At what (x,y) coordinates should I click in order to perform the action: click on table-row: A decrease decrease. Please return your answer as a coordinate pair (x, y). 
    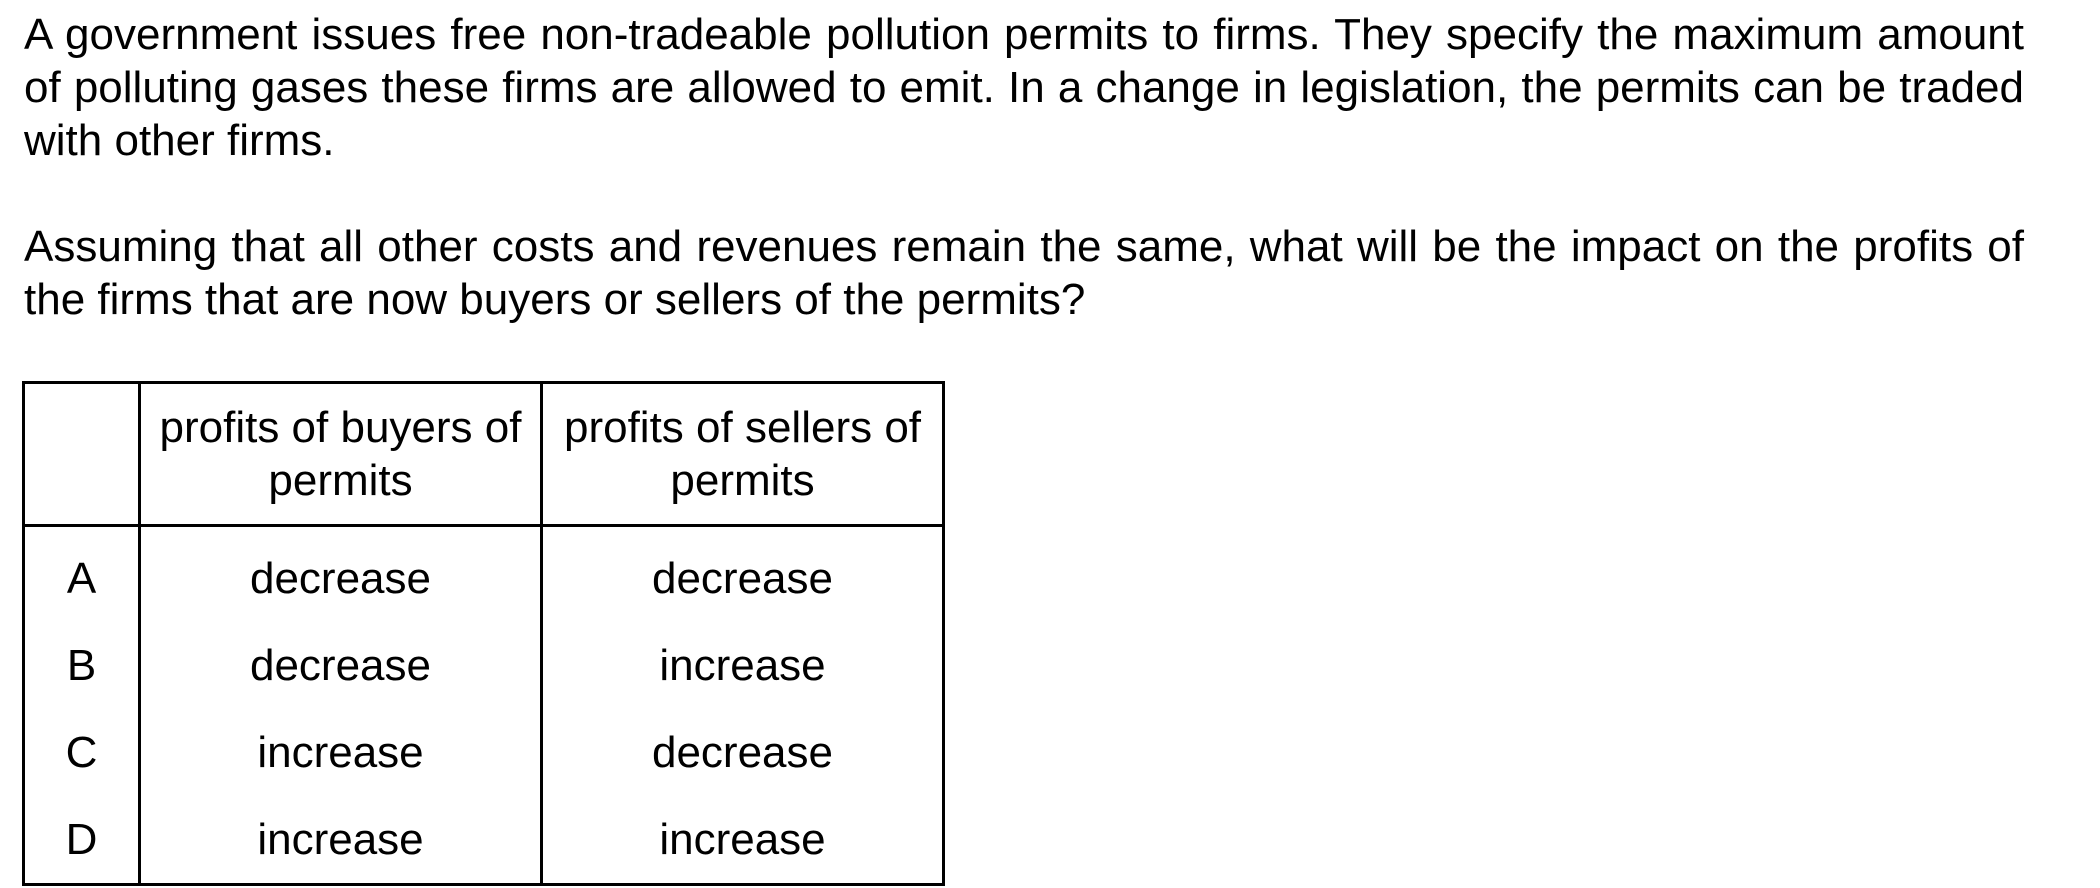
    Looking at the image, I should click on (483, 573).